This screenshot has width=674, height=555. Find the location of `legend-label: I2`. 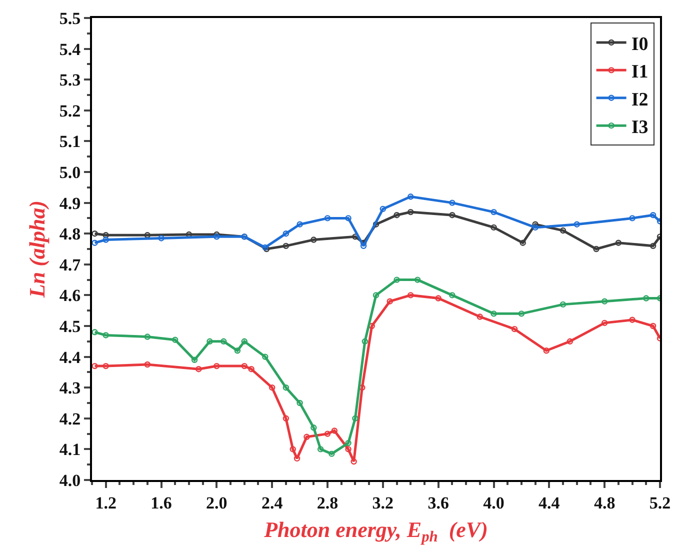

legend-label: I2 is located at coordinates (639, 99).